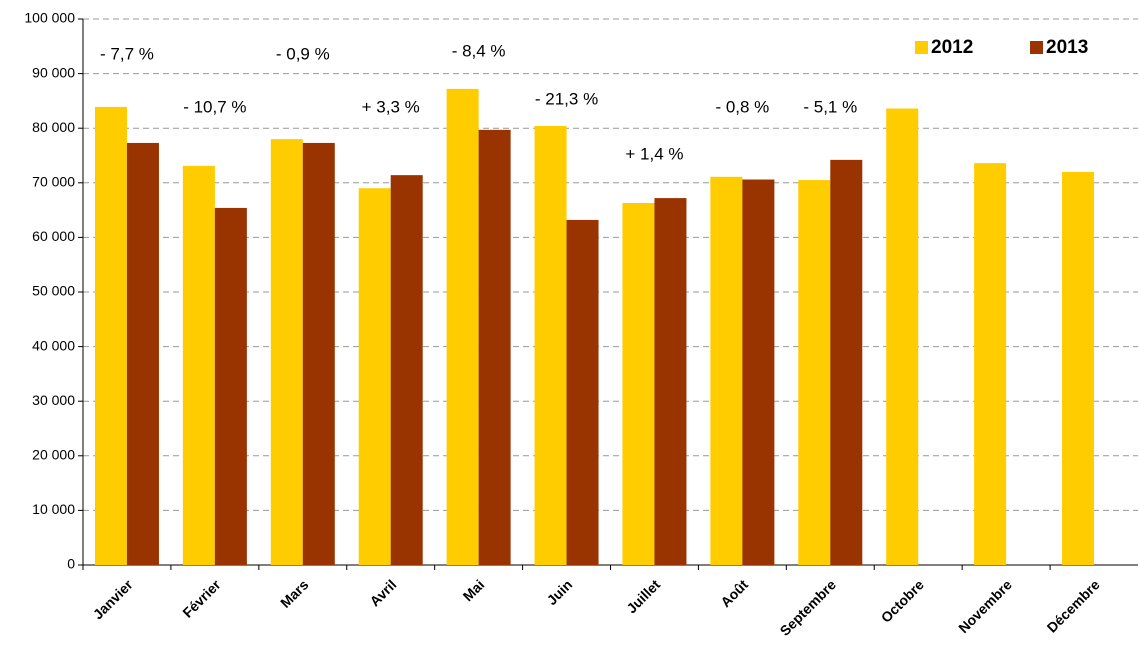 This screenshot has height=660, width=1139. Describe the element at coordinates (479, 50) in the screenshot. I see `annotation: - 8,4 %` at that location.